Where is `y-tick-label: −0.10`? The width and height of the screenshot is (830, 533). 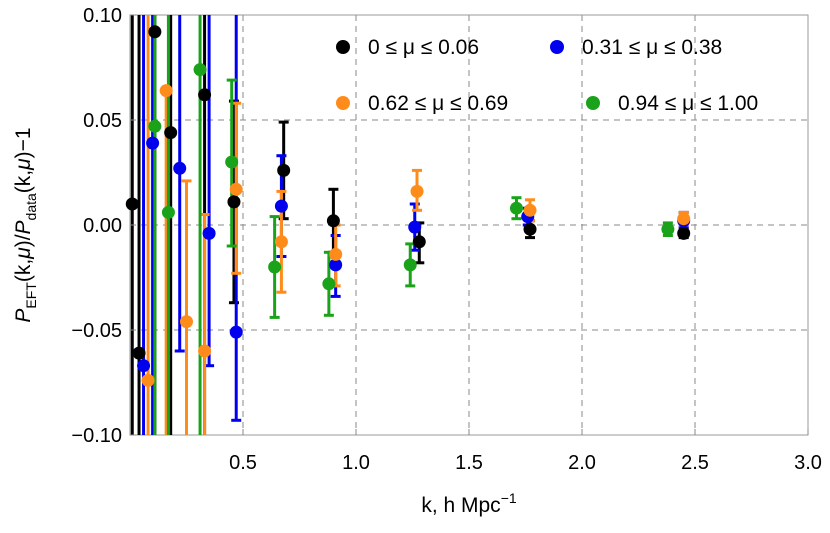
y-tick-label: −0.10 is located at coordinates (96, 436).